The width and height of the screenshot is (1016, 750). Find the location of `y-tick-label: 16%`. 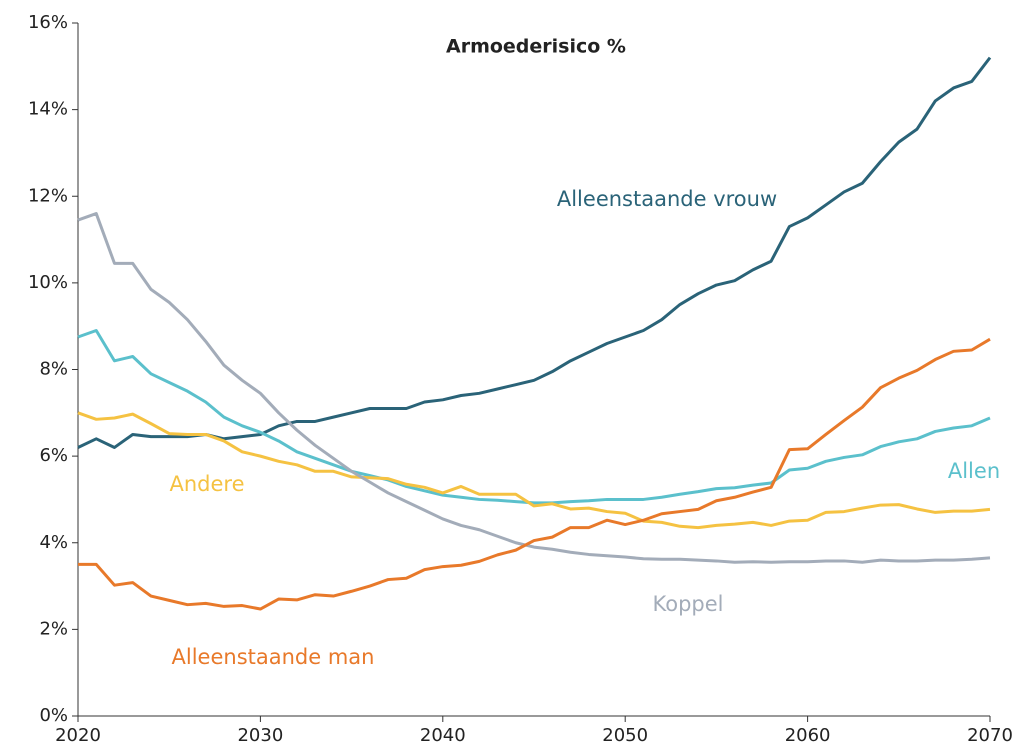

y-tick-label: 16% is located at coordinates (48, 22).